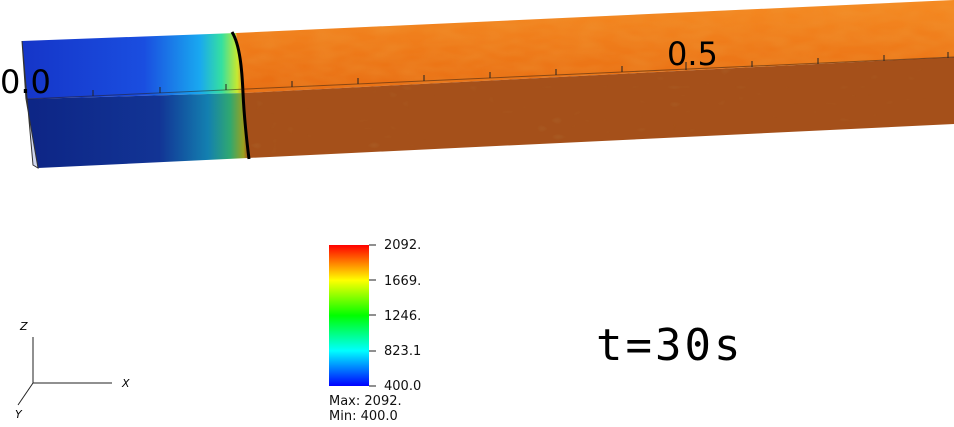  I want to click on melt-front-line, so click(240, 95).